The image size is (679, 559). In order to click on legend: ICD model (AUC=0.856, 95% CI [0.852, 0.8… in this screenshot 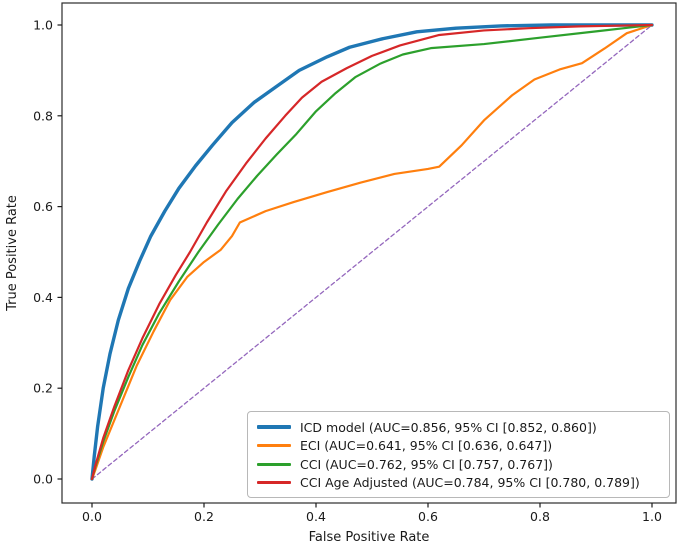, I will do `click(458, 454)`.